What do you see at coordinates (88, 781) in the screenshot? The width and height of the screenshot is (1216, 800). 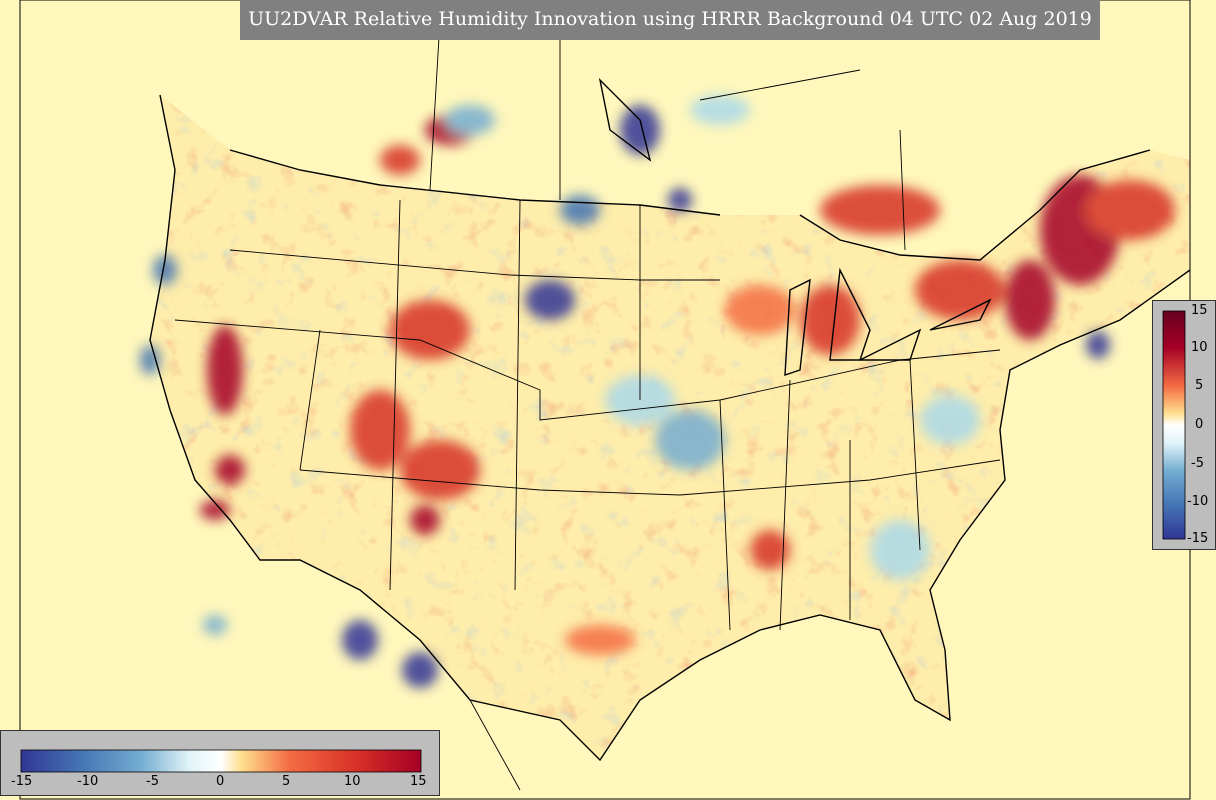 I see `htick-neg10: -10` at bounding box center [88, 781].